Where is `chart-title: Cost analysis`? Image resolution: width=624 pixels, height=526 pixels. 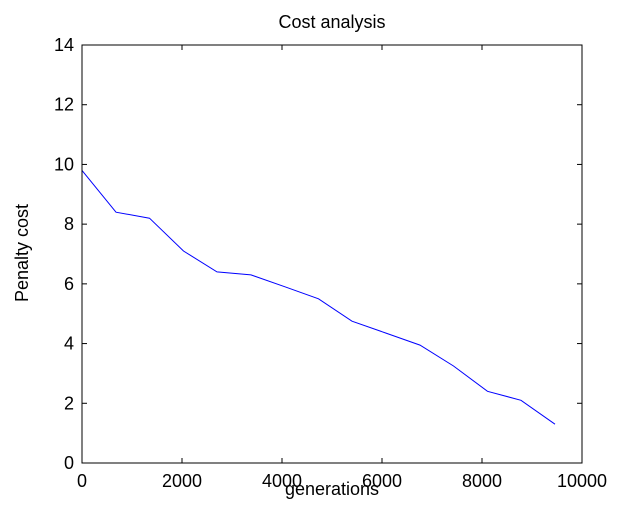
chart-title: Cost analysis is located at coordinates (331, 22).